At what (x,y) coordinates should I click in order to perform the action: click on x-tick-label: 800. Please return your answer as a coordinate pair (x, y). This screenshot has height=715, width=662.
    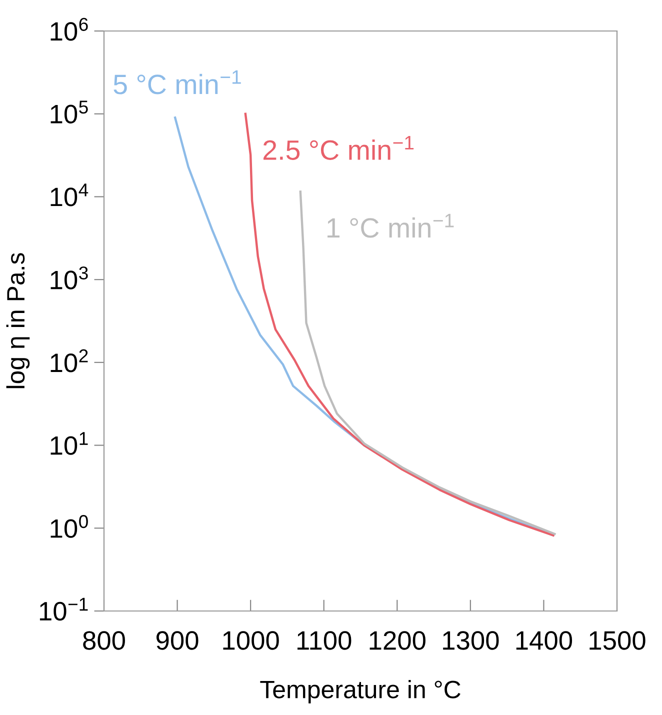
    Looking at the image, I should click on (104, 640).